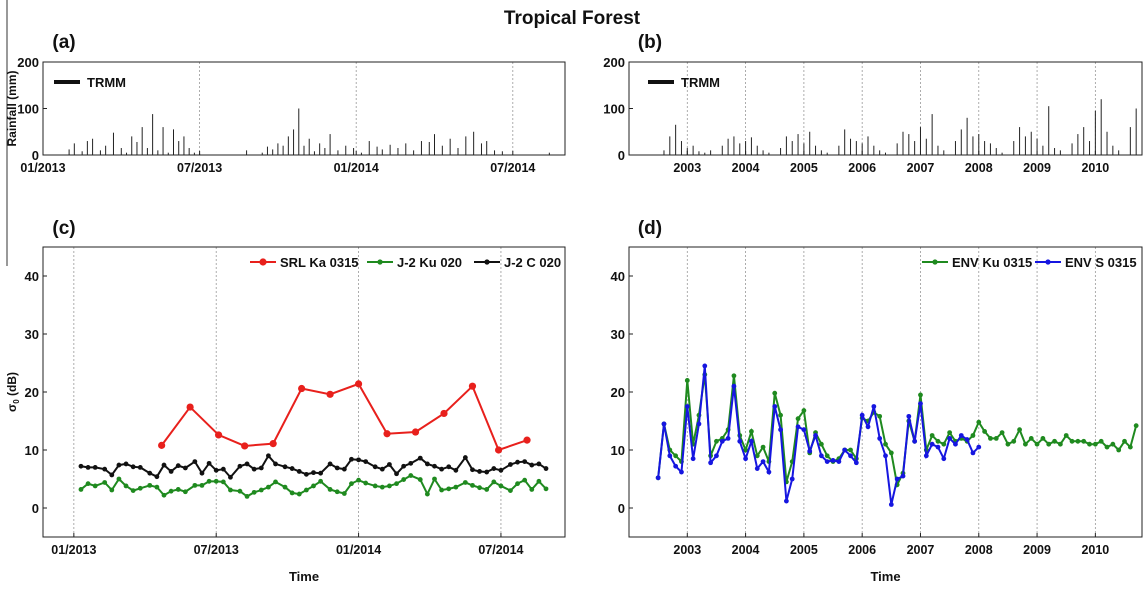  I want to click on x-axis-label: Time, so click(304, 576).